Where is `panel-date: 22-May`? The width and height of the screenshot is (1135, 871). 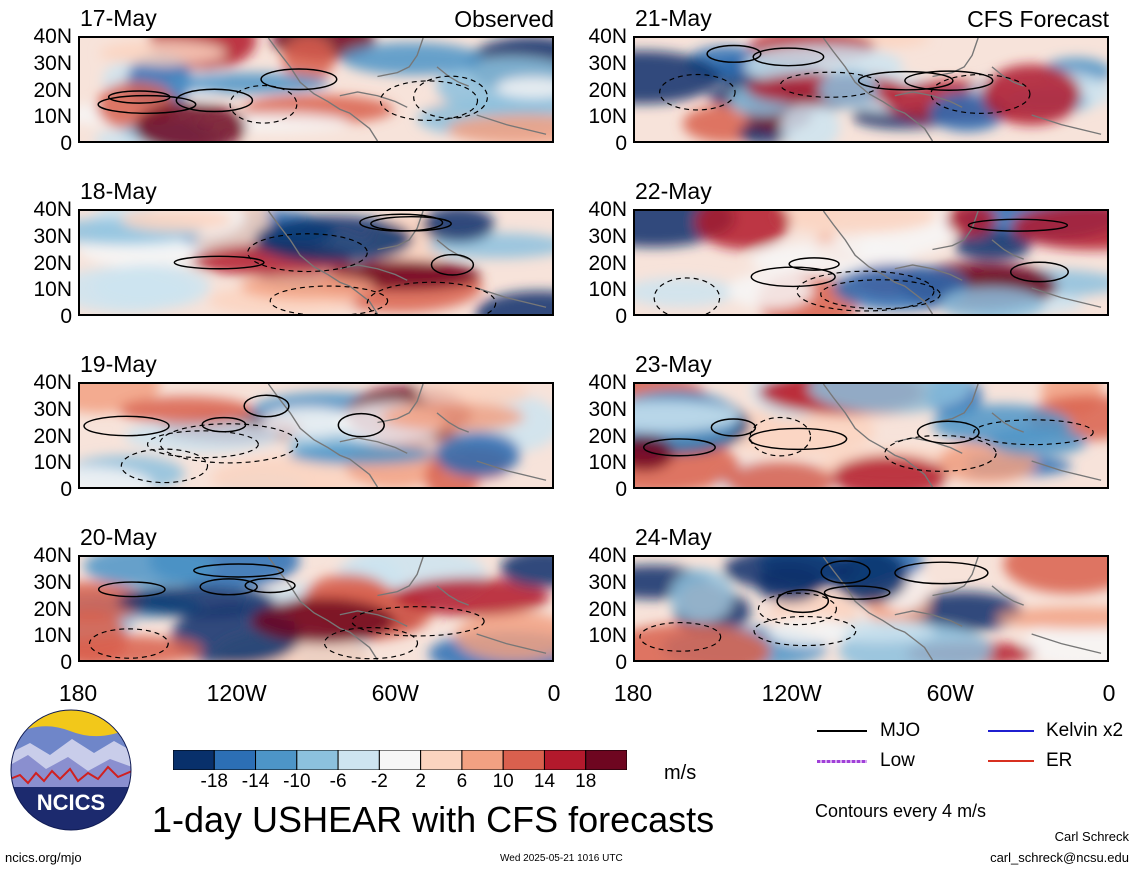
panel-date: 22-May is located at coordinates (673, 191).